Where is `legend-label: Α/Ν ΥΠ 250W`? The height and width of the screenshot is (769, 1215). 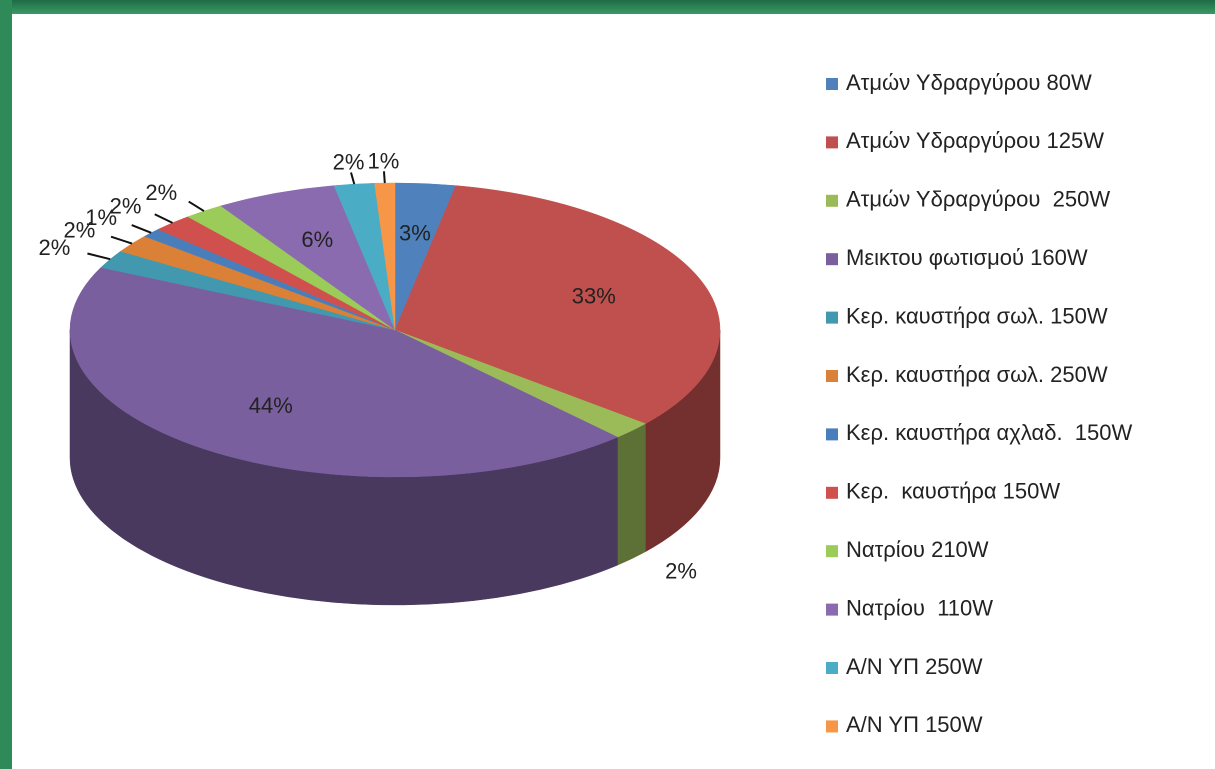
legend-label: Α/Ν ΥΠ 250W is located at coordinates (914, 666).